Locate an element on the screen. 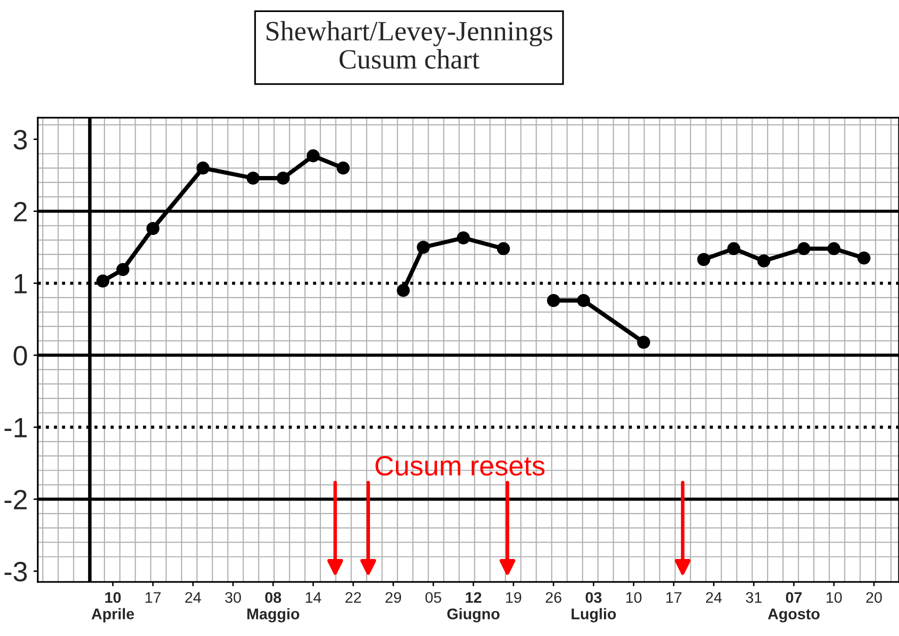 The height and width of the screenshot is (636, 899). y-tick-label: 0 is located at coordinates (20, 356).